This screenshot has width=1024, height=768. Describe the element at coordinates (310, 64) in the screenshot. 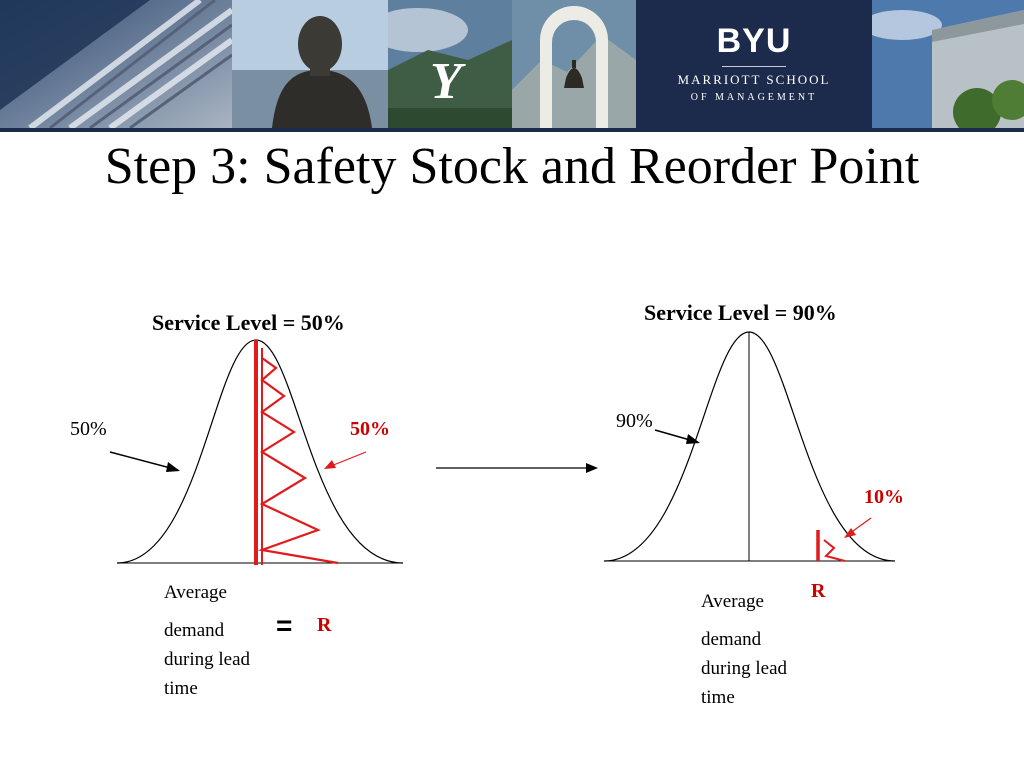

I see `banner-photo-statue` at that location.